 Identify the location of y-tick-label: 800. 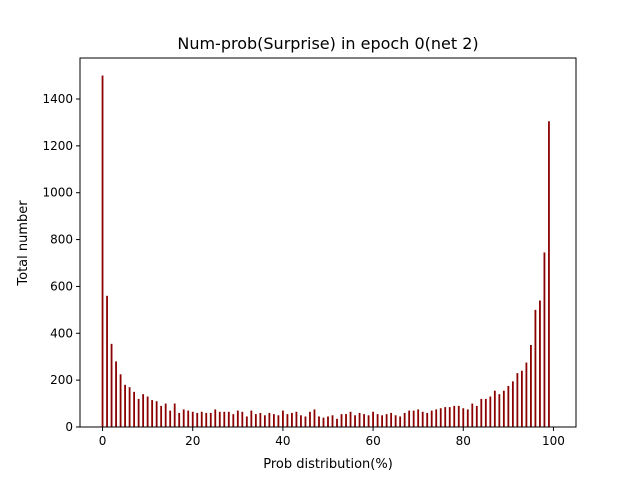
(61, 240).